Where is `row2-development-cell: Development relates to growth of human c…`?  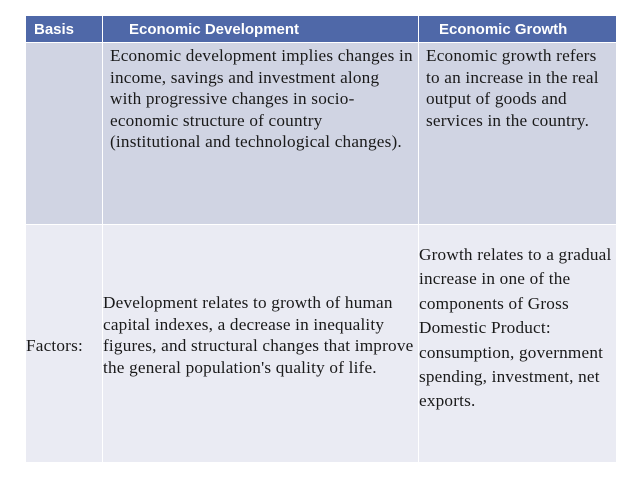 row2-development-cell: Development relates to growth of human c… is located at coordinates (258, 335).